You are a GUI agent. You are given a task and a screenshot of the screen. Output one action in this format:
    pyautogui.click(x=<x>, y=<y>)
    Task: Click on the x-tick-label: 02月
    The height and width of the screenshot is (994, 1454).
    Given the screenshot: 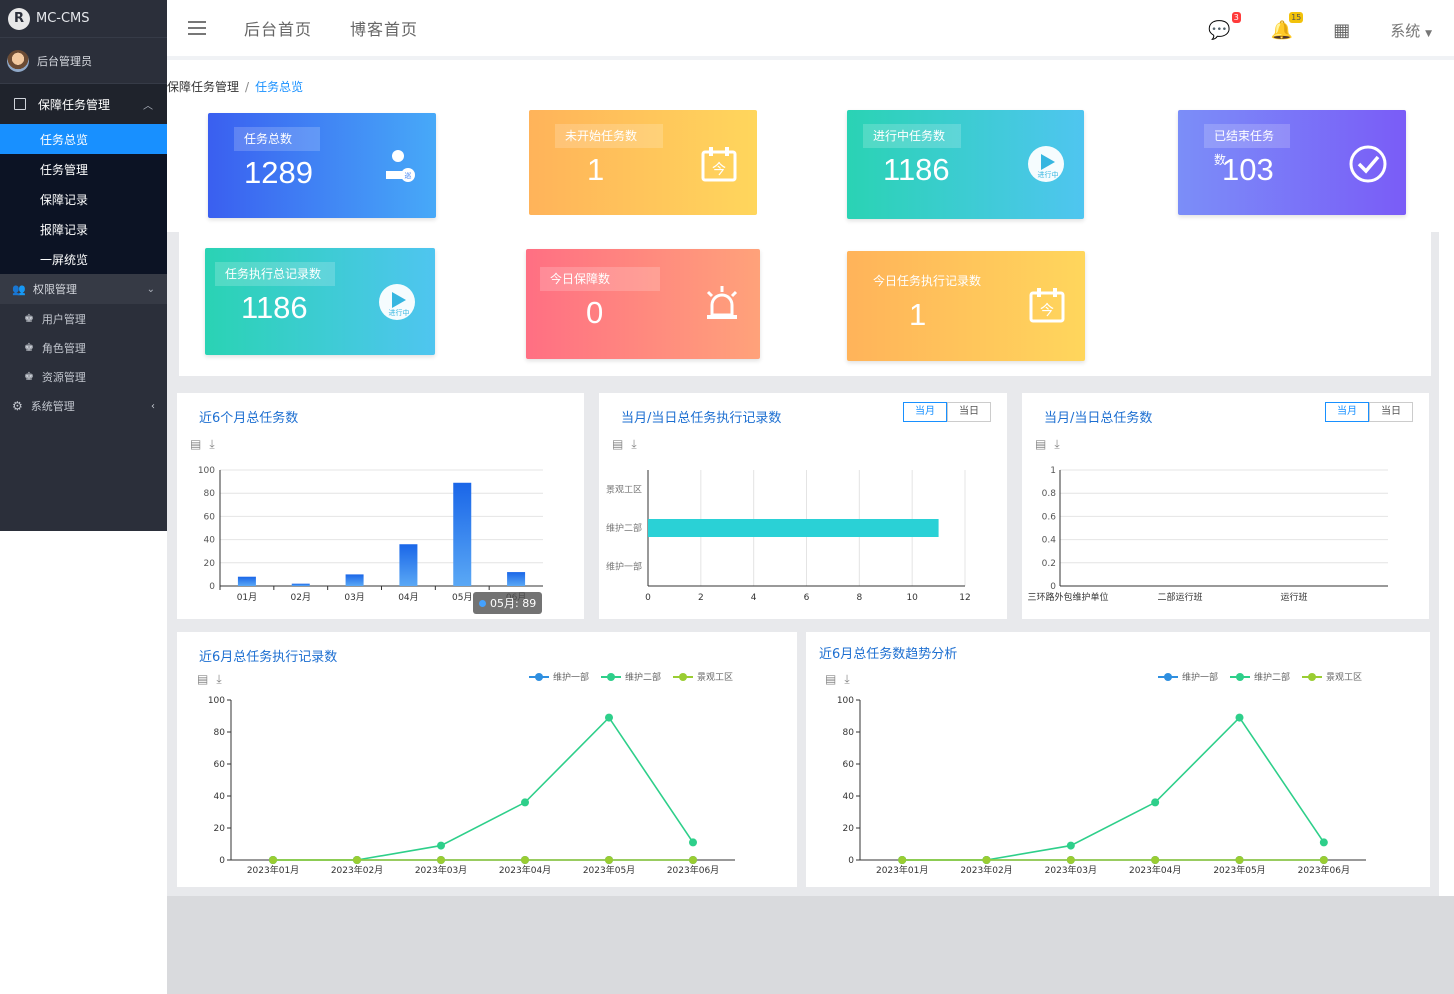 What is the action you would take?
    pyautogui.click(x=301, y=597)
    